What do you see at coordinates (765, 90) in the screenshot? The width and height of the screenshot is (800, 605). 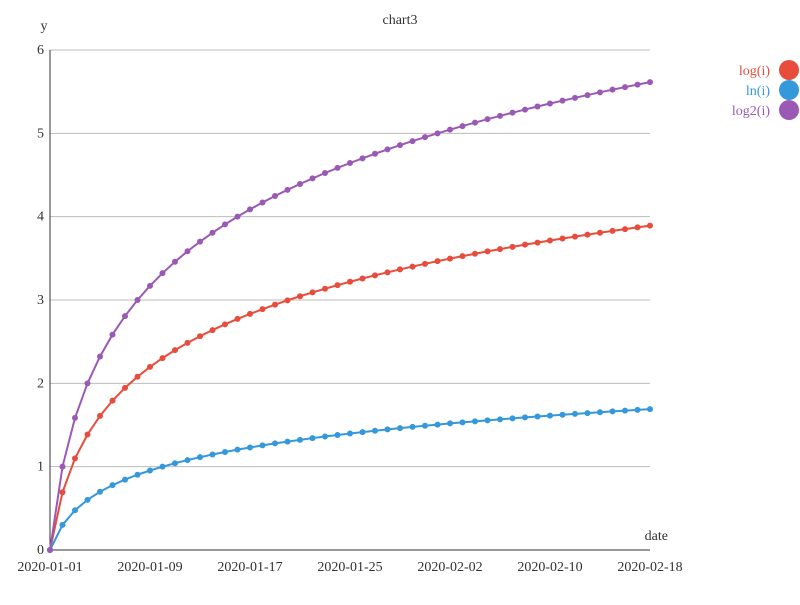 I see `legend: log(i) ln(i) log2(i)` at bounding box center [765, 90].